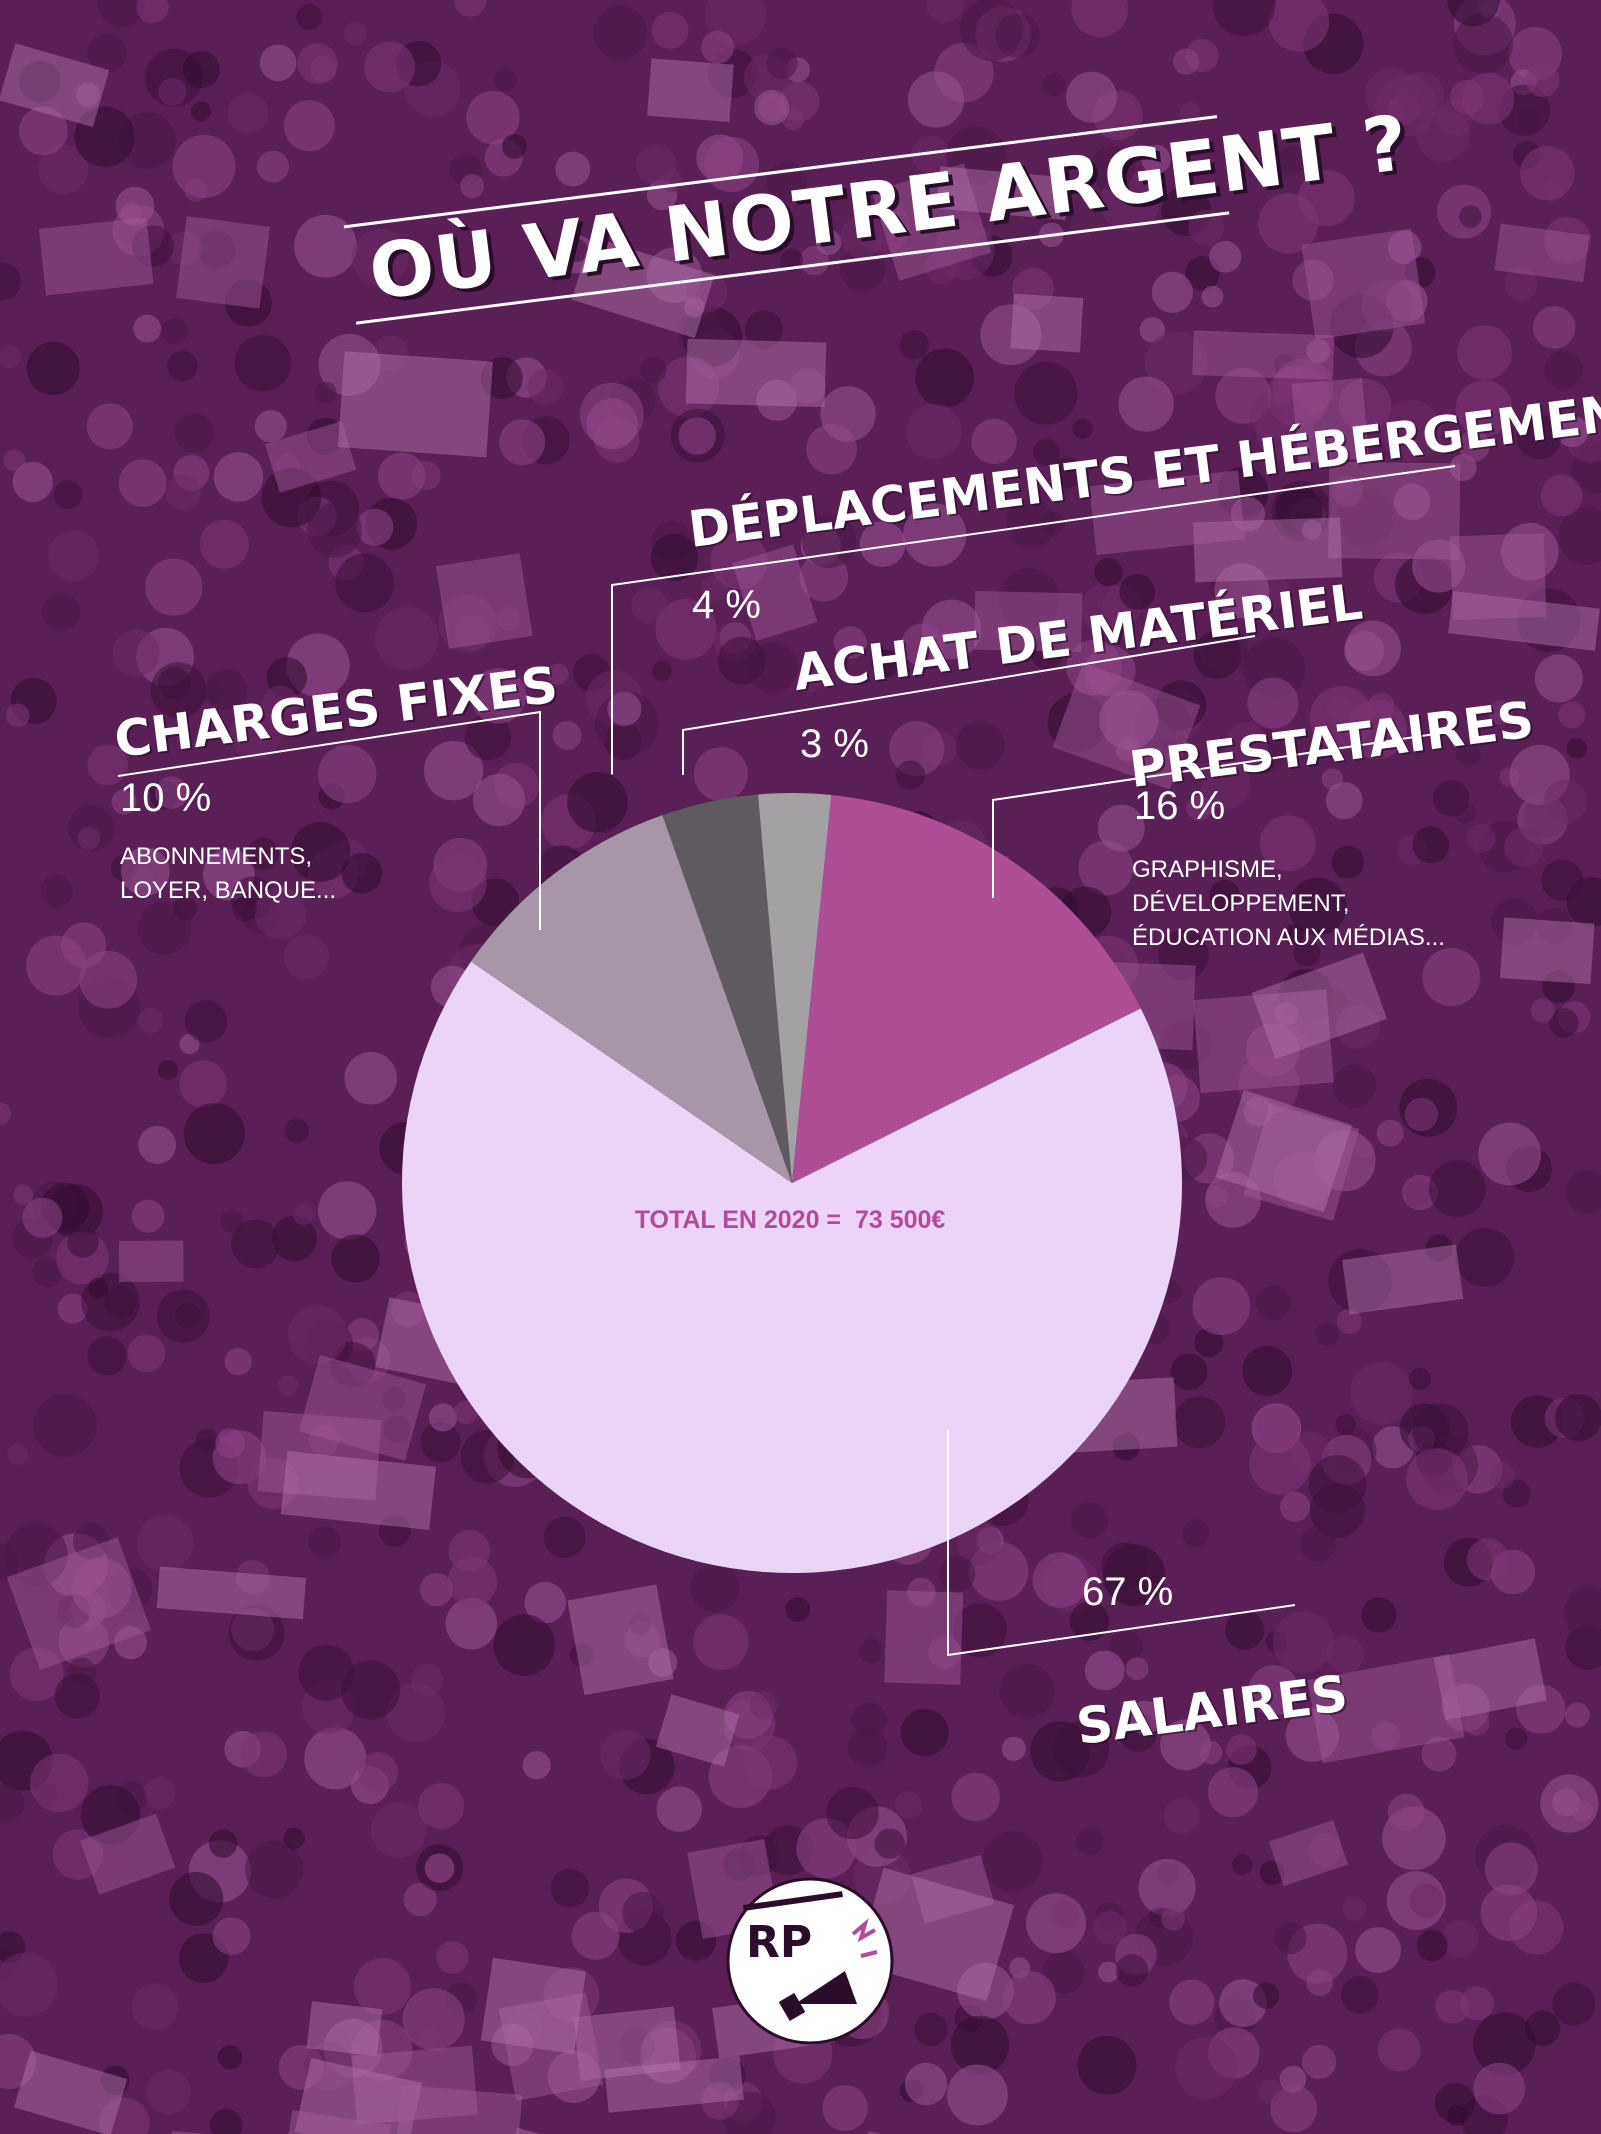  I want to click on note-charges-line: ABONNEMENTS,, so click(216, 856).